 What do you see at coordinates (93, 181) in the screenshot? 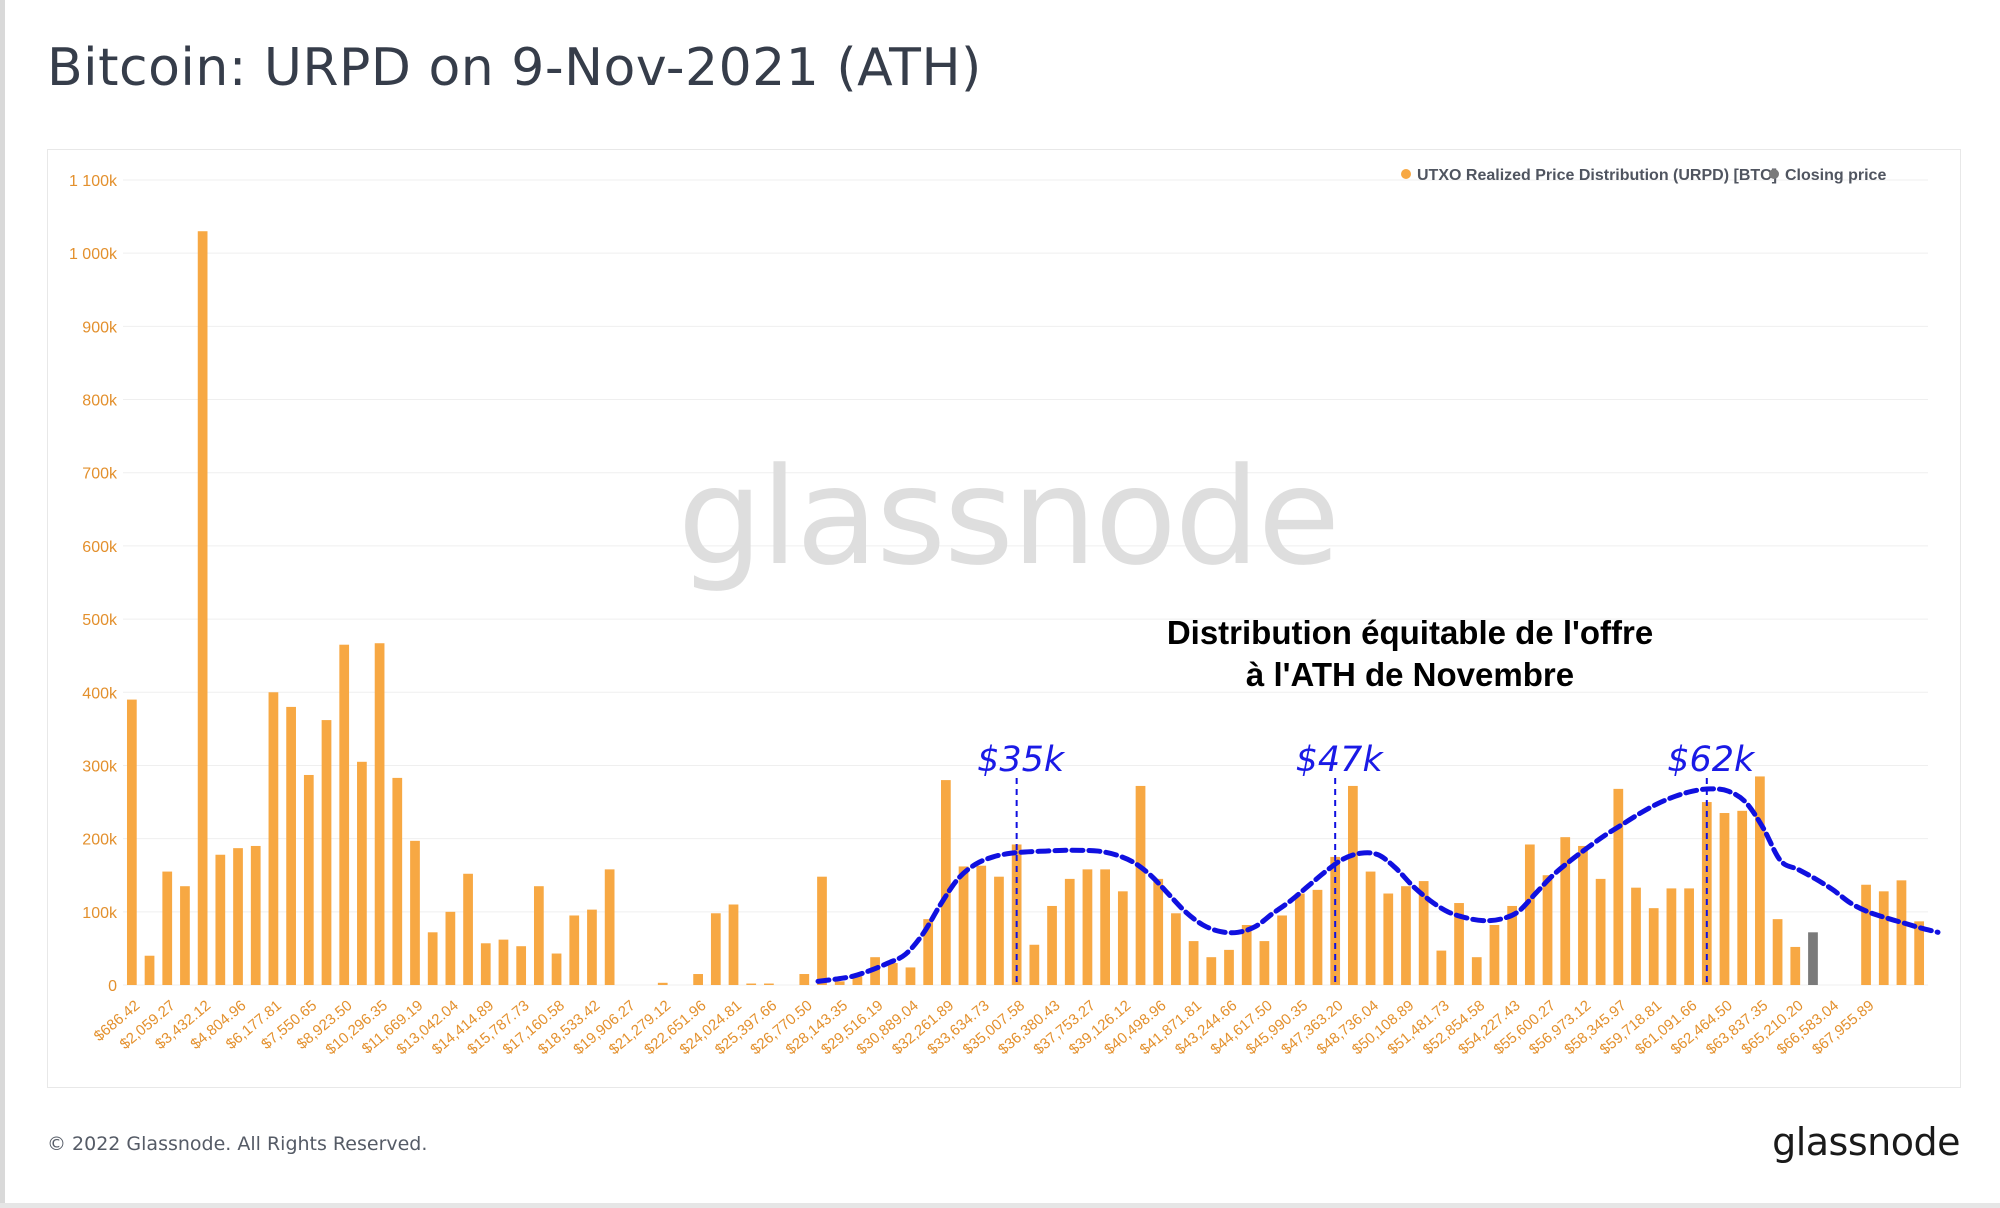
I see `y-tick-label: 1 100k` at bounding box center [93, 181].